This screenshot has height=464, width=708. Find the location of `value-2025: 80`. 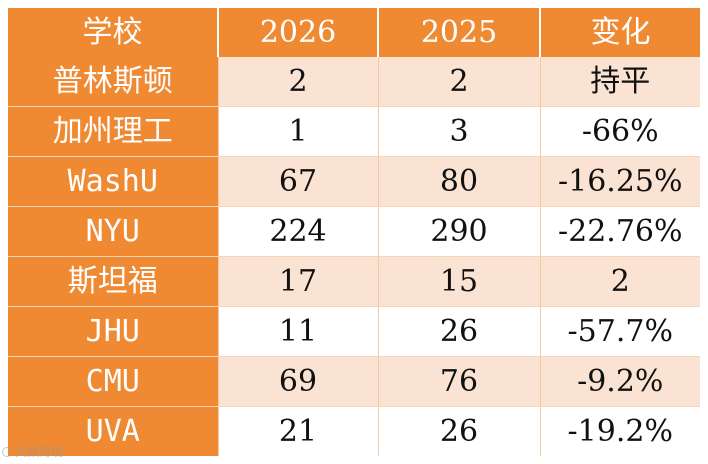

value-2025: 80 is located at coordinates (458, 181).